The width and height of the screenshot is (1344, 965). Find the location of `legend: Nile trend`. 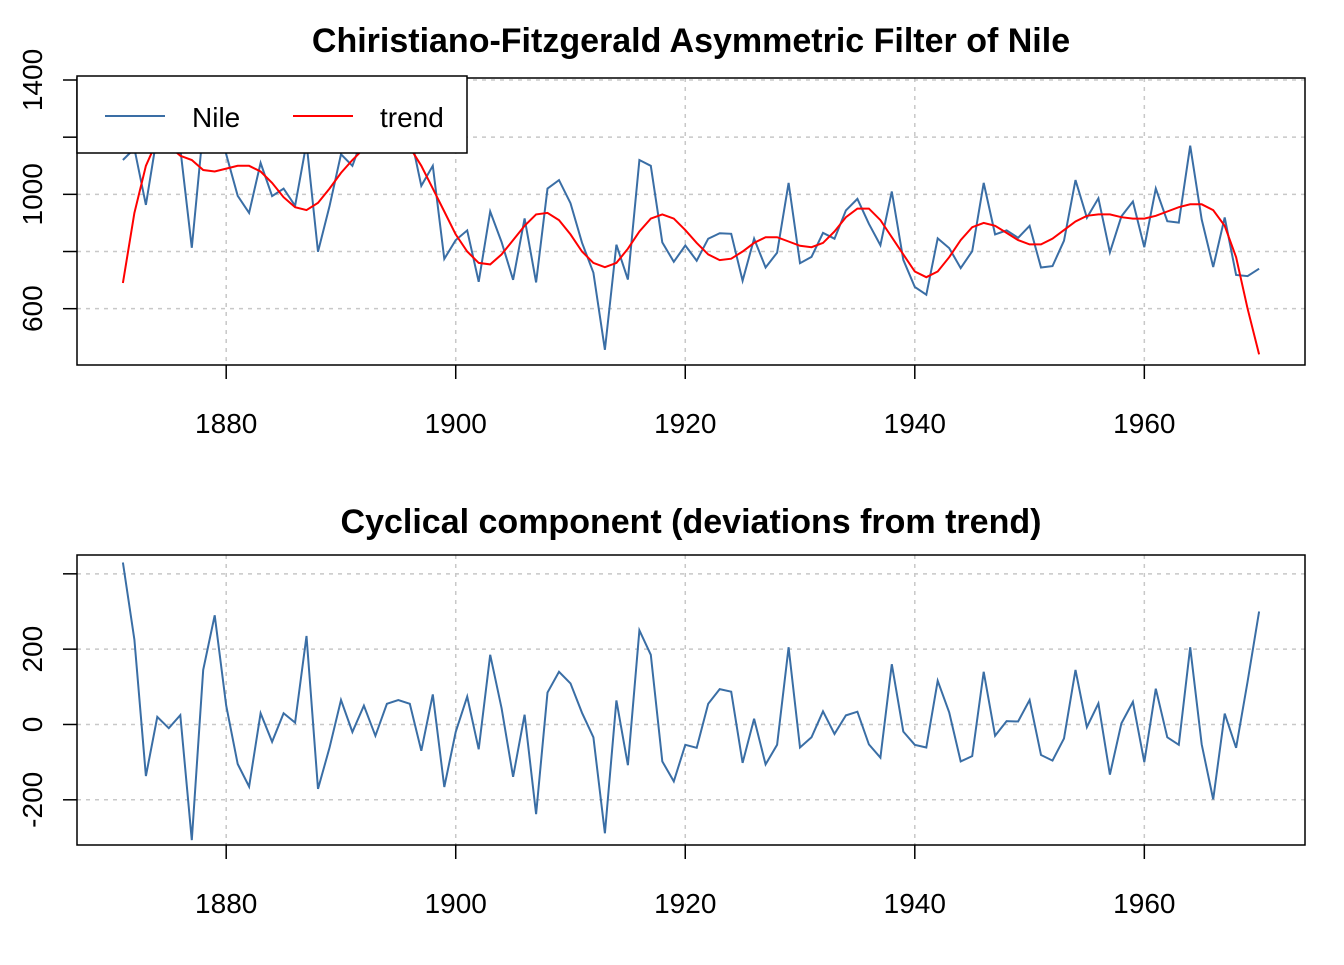

legend: Nile trend is located at coordinates (272, 114).